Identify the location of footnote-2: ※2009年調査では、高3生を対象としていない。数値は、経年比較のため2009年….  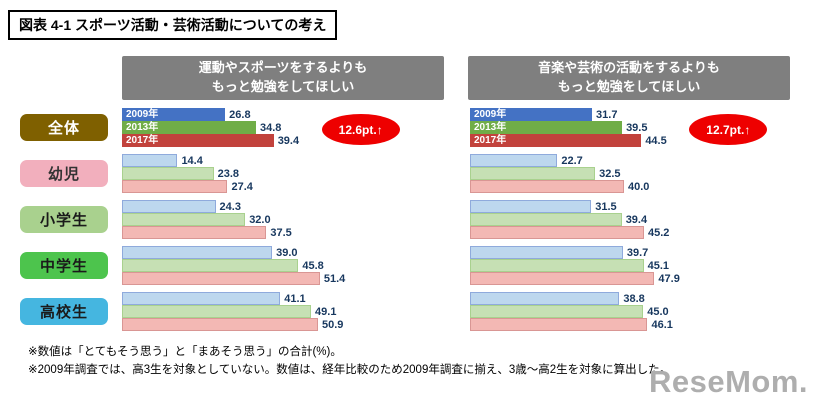
(350, 369).